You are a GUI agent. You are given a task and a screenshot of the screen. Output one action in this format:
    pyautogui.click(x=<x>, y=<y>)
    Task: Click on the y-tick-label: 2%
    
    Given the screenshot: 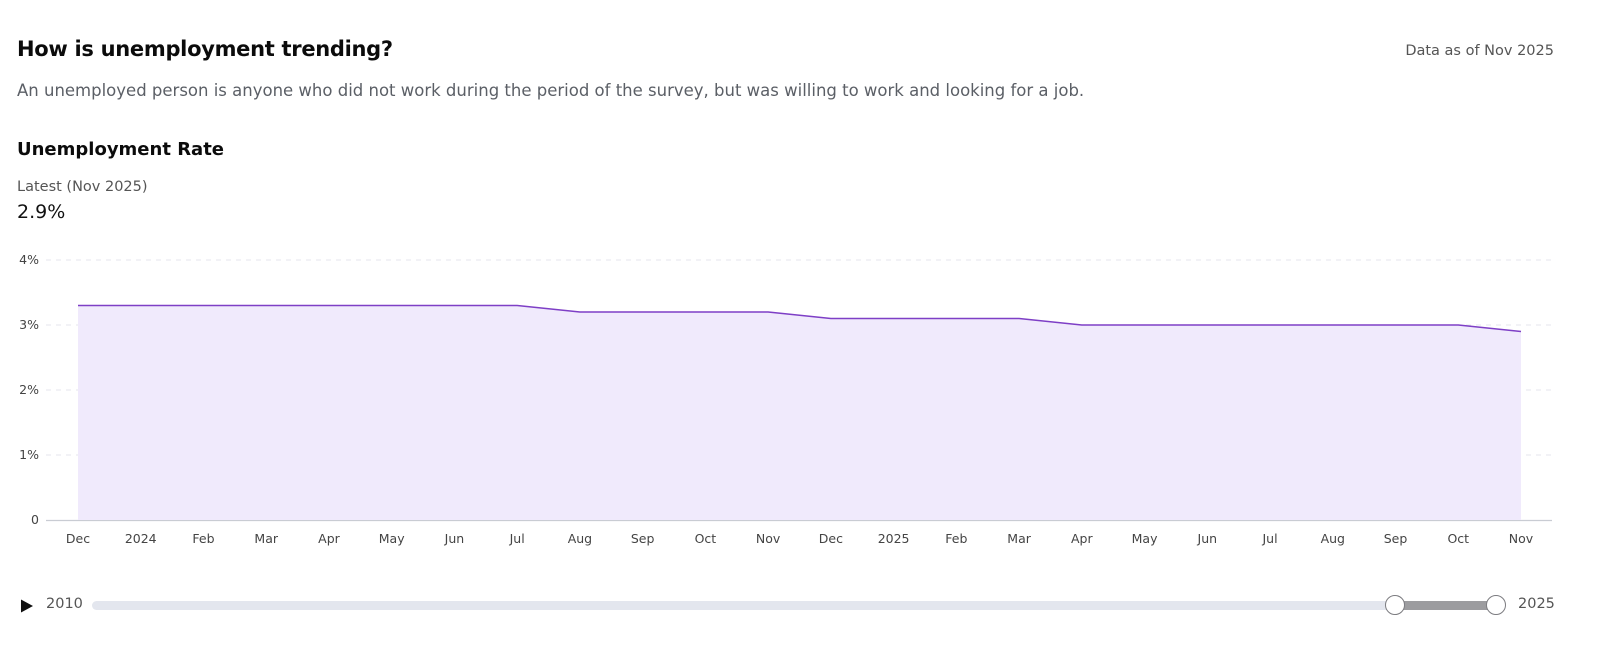 What is the action you would take?
    pyautogui.click(x=29, y=389)
    